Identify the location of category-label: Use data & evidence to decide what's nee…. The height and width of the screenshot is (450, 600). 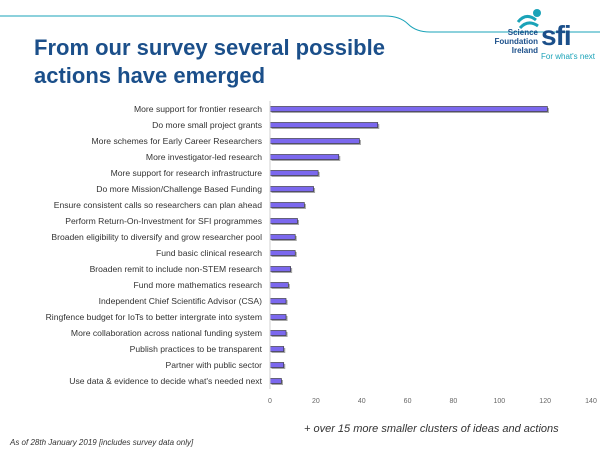
(165, 381).